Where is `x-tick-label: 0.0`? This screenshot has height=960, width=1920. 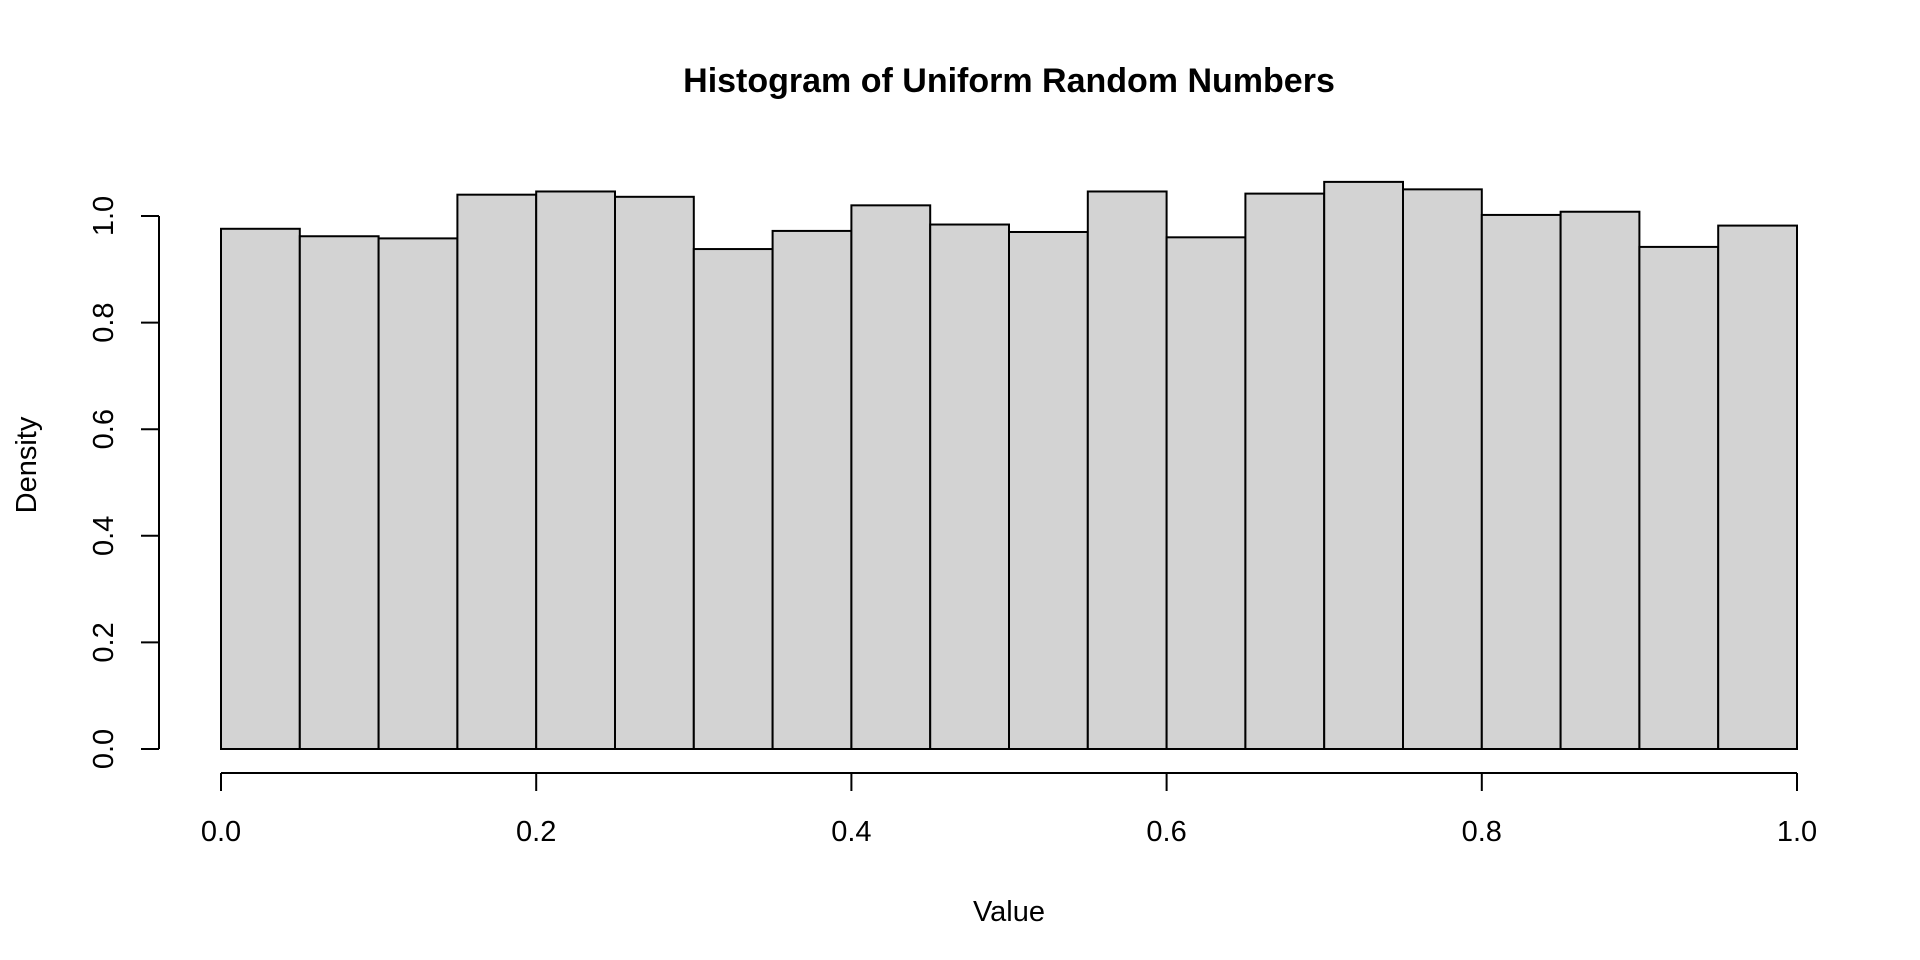
x-tick-label: 0.0 is located at coordinates (221, 832).